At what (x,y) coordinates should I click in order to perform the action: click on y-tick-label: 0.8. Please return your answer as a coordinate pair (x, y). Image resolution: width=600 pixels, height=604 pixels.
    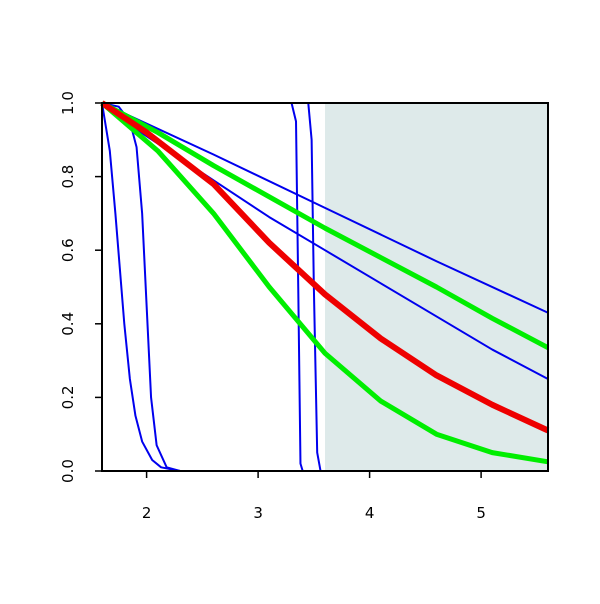
    Looking at the image, I should click on (68, 177).